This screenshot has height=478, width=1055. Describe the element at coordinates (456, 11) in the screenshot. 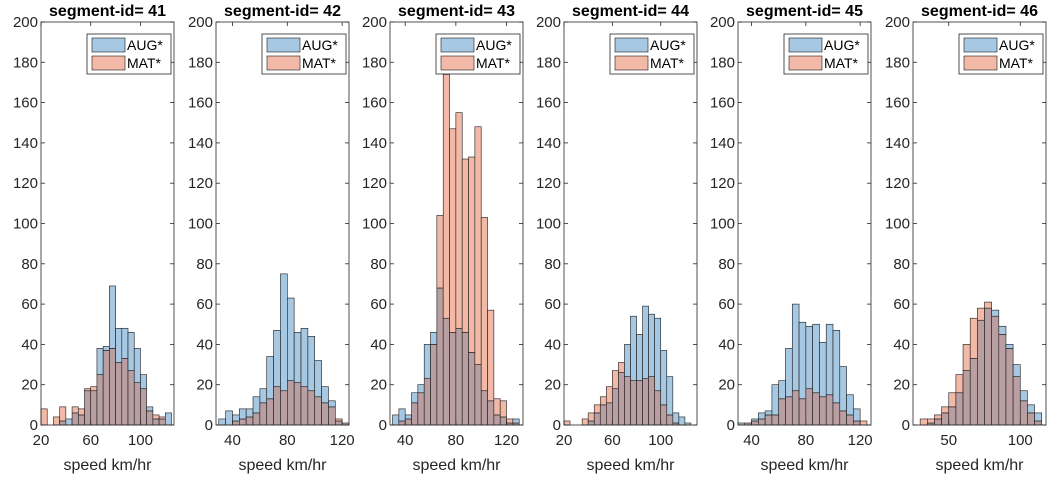

I see `chart-title: segment-id= 43` at that location.